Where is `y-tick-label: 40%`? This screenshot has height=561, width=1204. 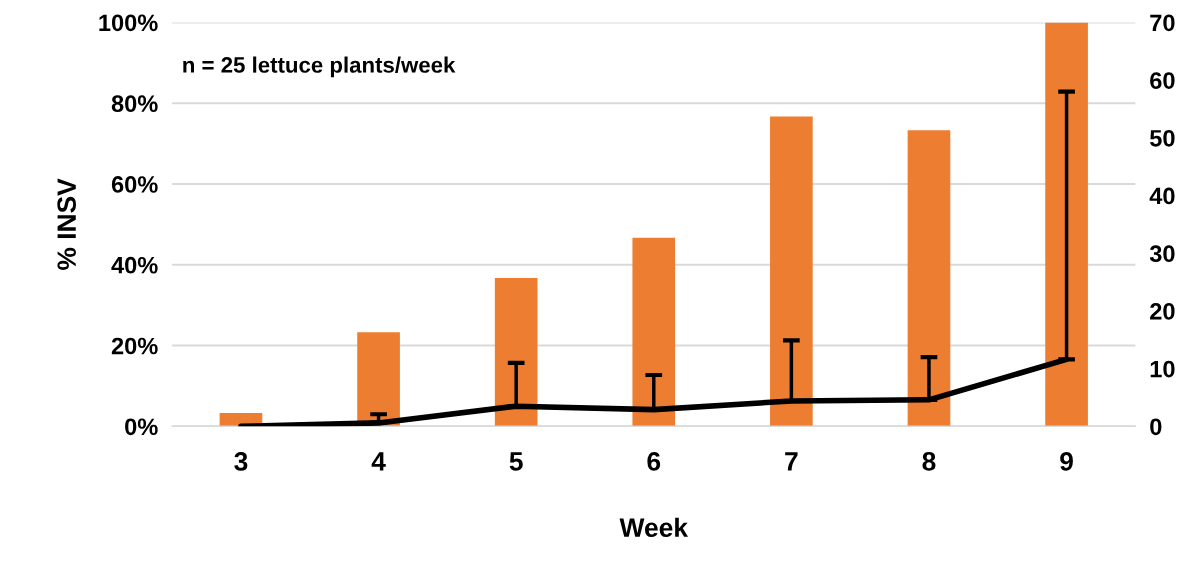
y-tick-label: 40% is located at coordinates (134, 265).